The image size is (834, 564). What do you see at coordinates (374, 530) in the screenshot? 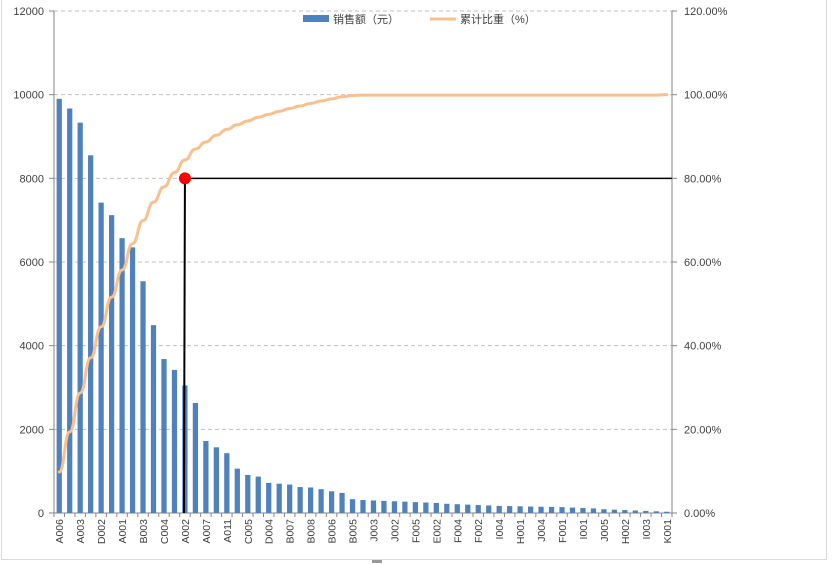
I see `x-tick-label: J003` at bounding box center [374, 530].